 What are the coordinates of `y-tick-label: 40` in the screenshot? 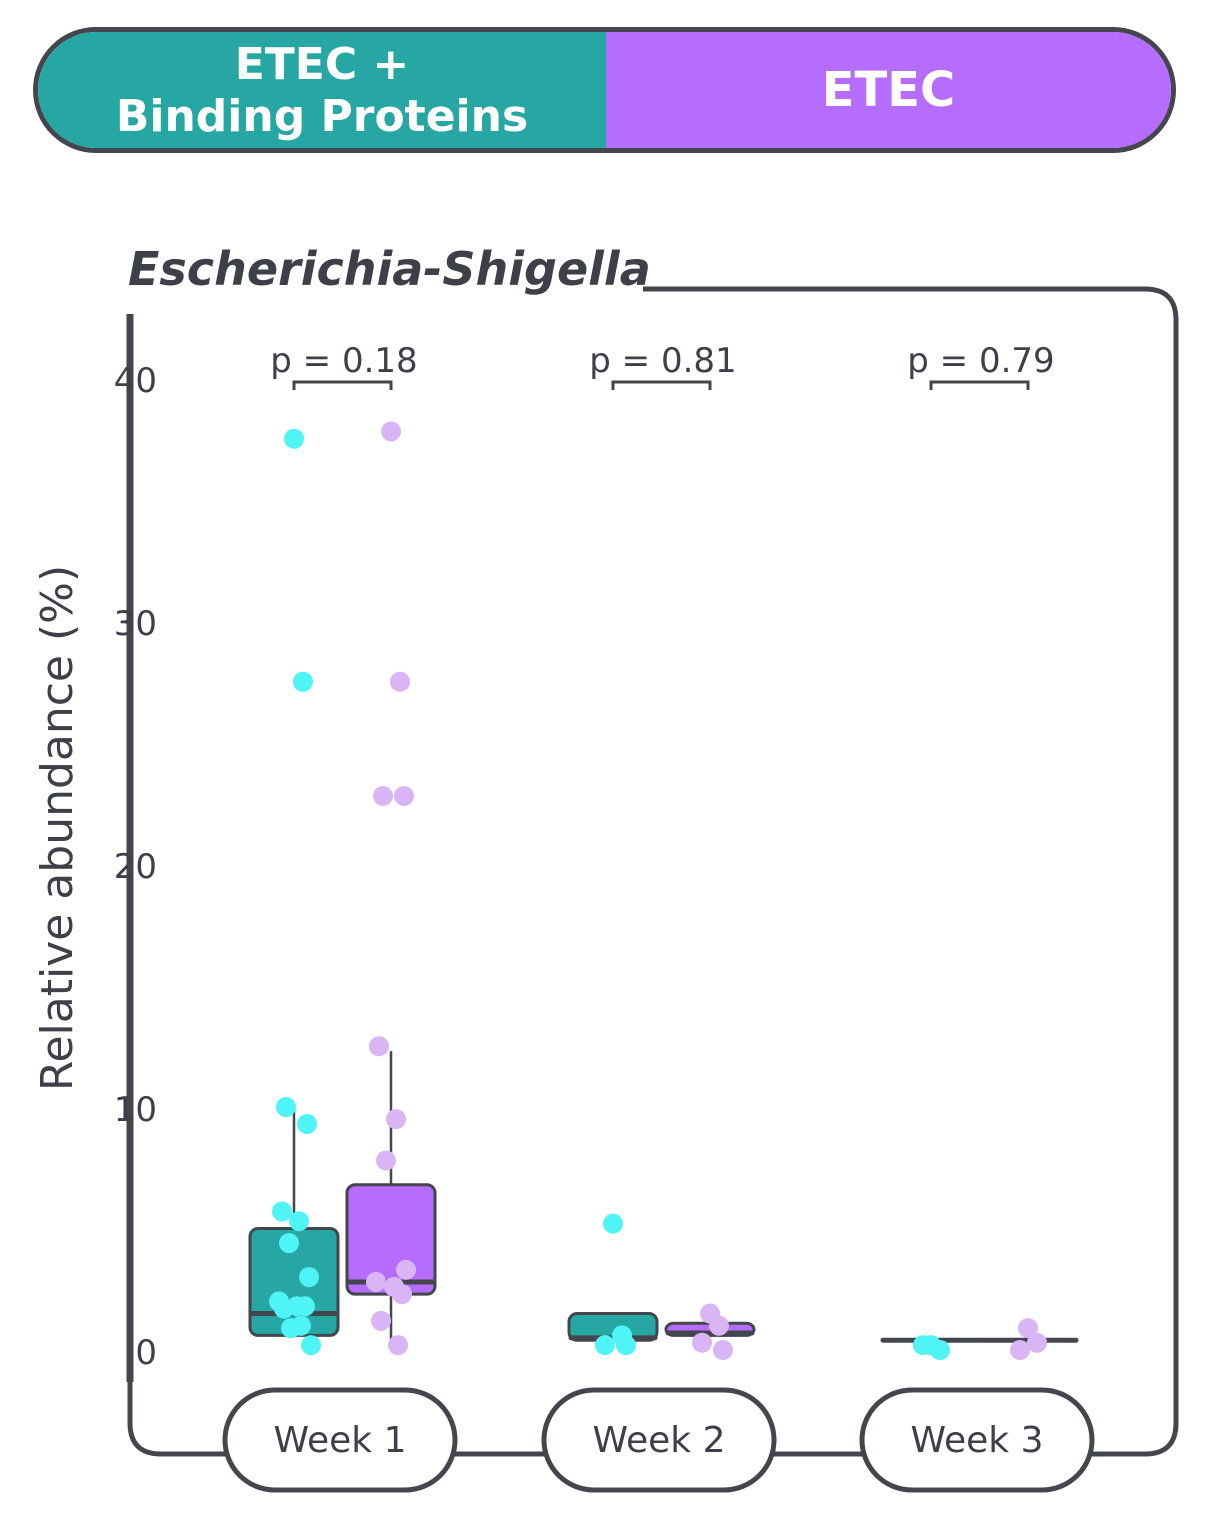 It's located at (135, 381).